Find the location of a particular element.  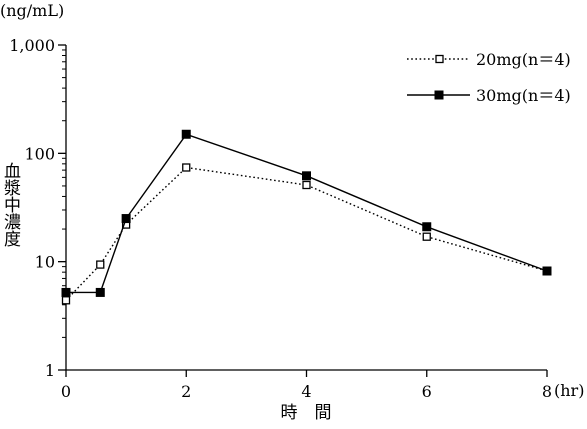

legend: 20mg(n＝4) 30mg(n＝4) is located at coordinates (489, 77).